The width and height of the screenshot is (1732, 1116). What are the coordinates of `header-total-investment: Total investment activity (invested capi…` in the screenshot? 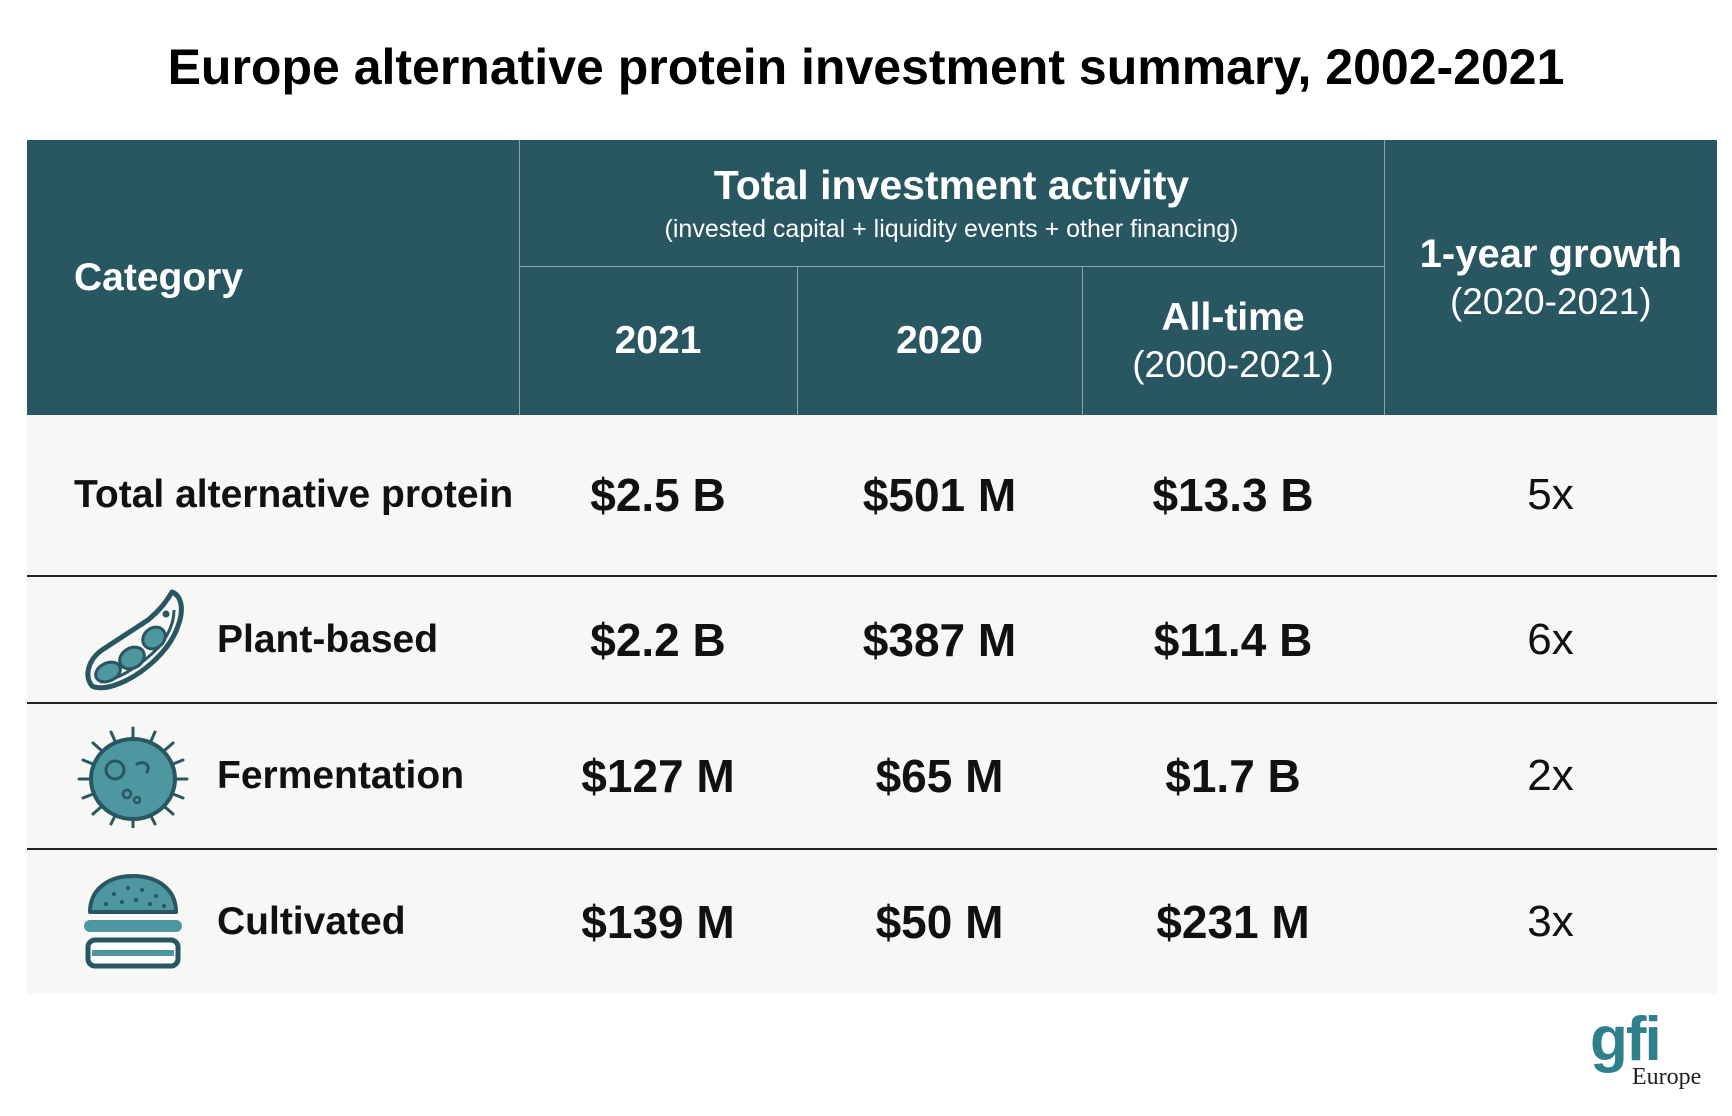 It's located at (951, 203).